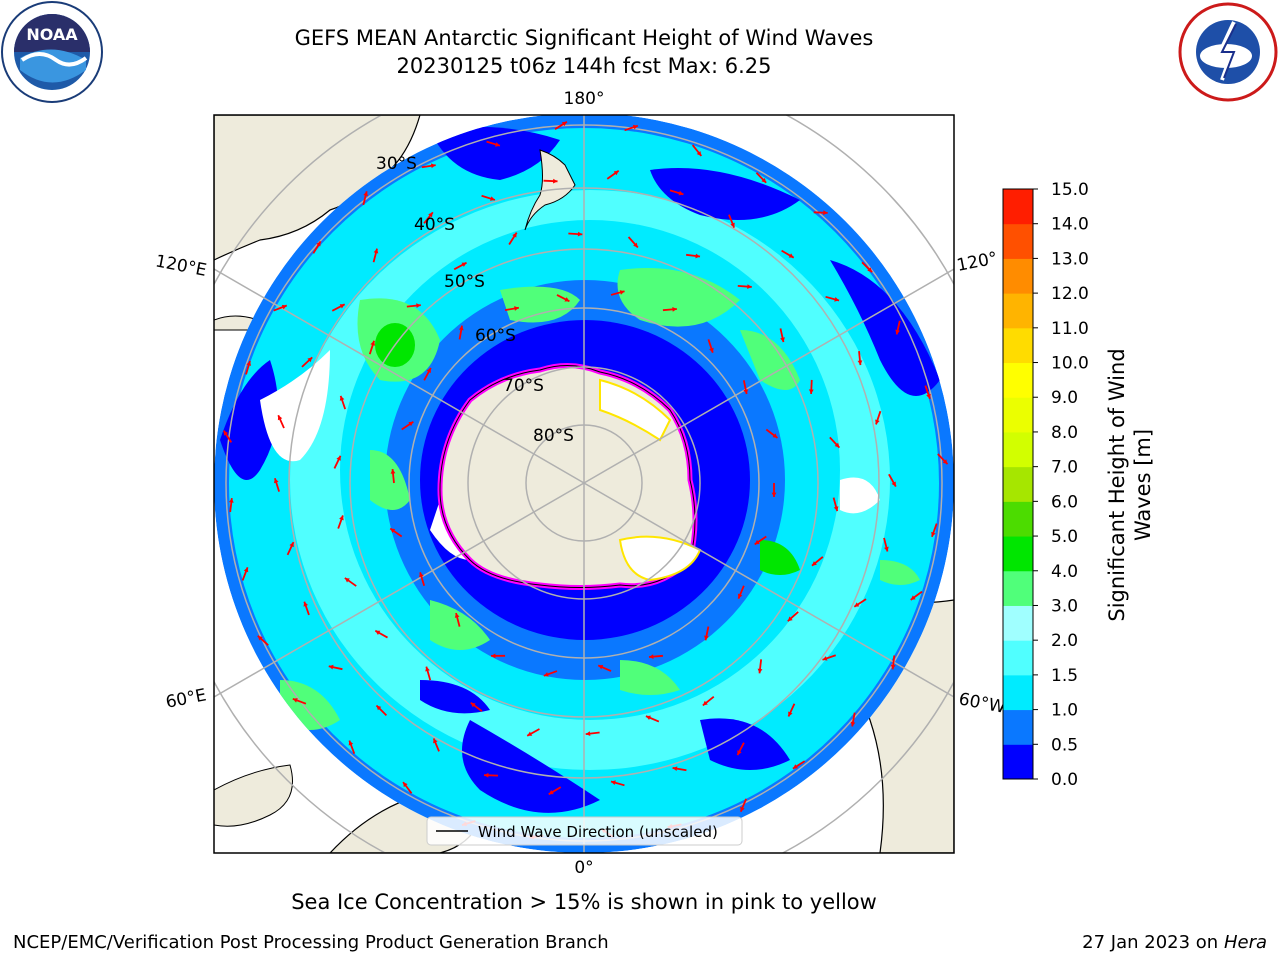  I want to click on colorbar-tick-label: 10.0, so click(1070, 364).